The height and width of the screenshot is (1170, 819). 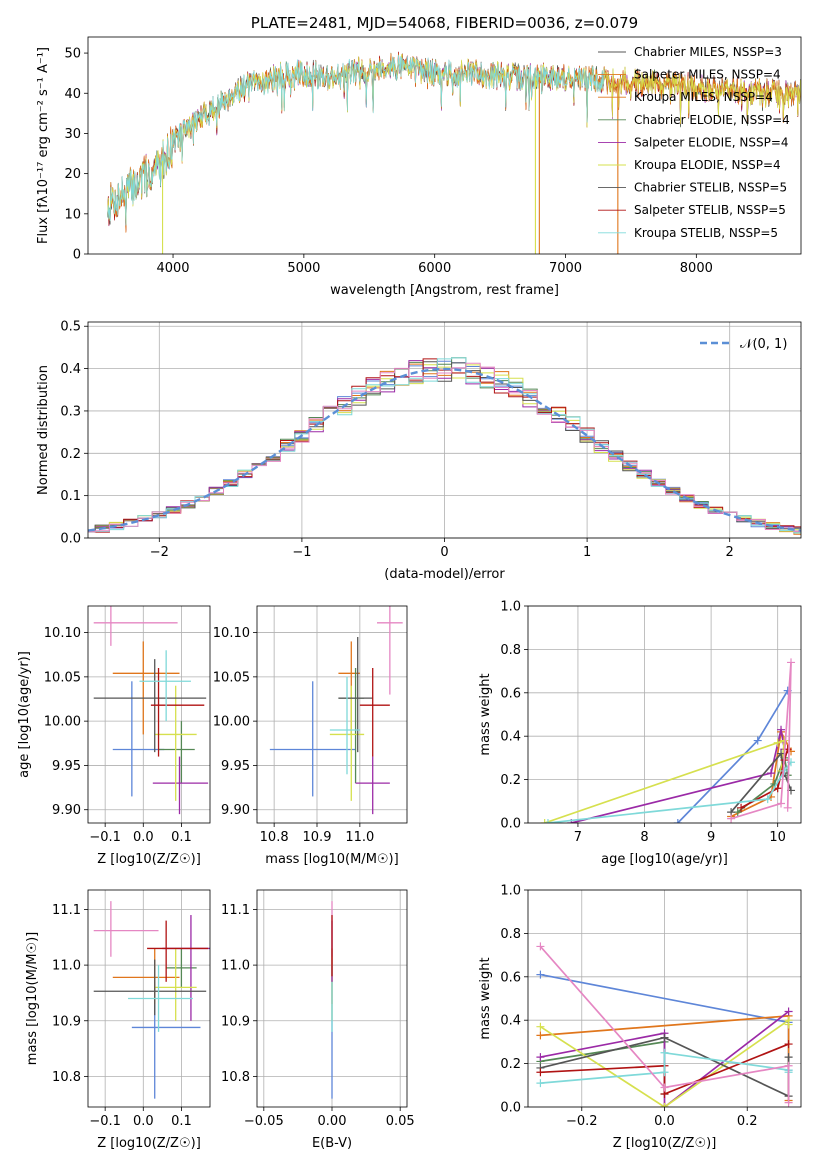 What do you see at coordinates (32, 998) in the screenshot?
I see `y-axis-label: mass [log10(M/M☉)]` at bounding box center [32, 998].